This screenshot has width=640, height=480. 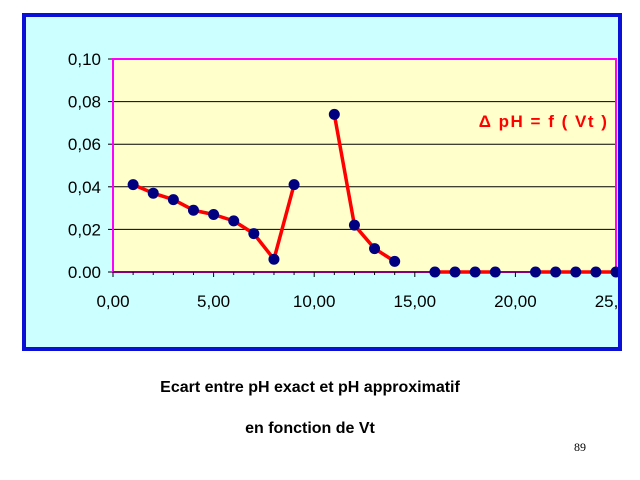 What do you see at coordinates (84, 59) in the screenshot?
I see `y-tick-label: 0,10` at bounding box center [84, 59].